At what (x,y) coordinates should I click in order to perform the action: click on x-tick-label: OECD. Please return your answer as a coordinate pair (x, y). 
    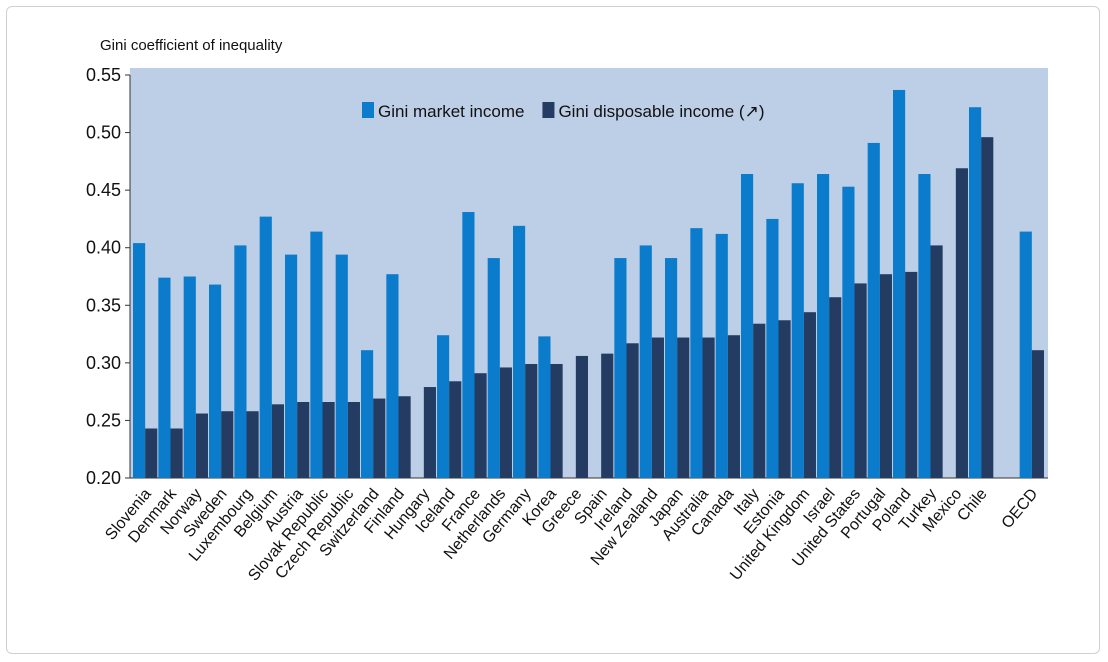
    Looking at the image, I should click on (1020, 509).